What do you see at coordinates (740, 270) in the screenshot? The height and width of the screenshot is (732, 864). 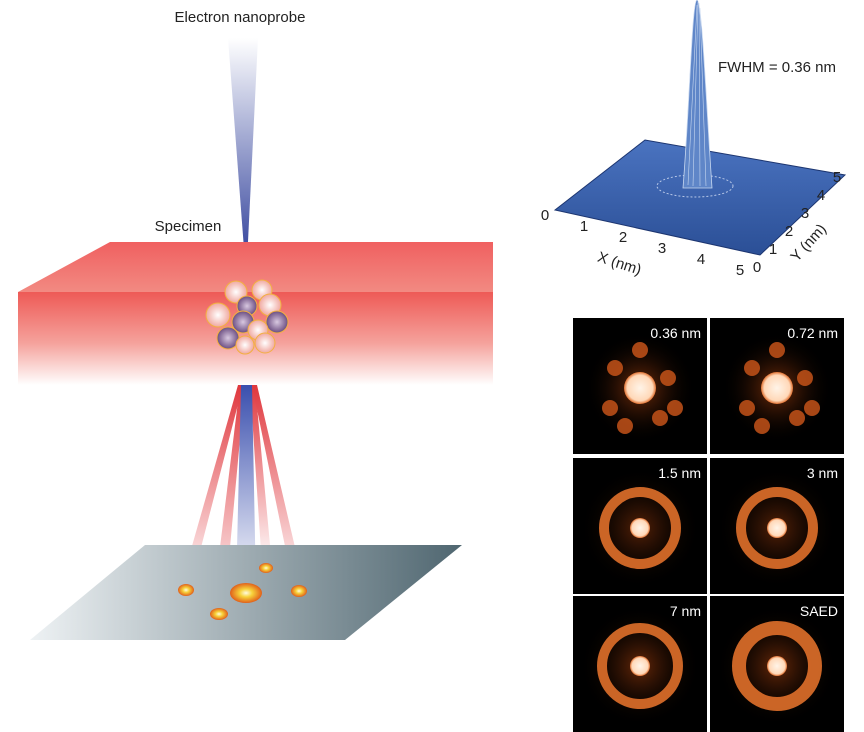 I see `x-tick-label: 5` at bounding box center [740, 270].